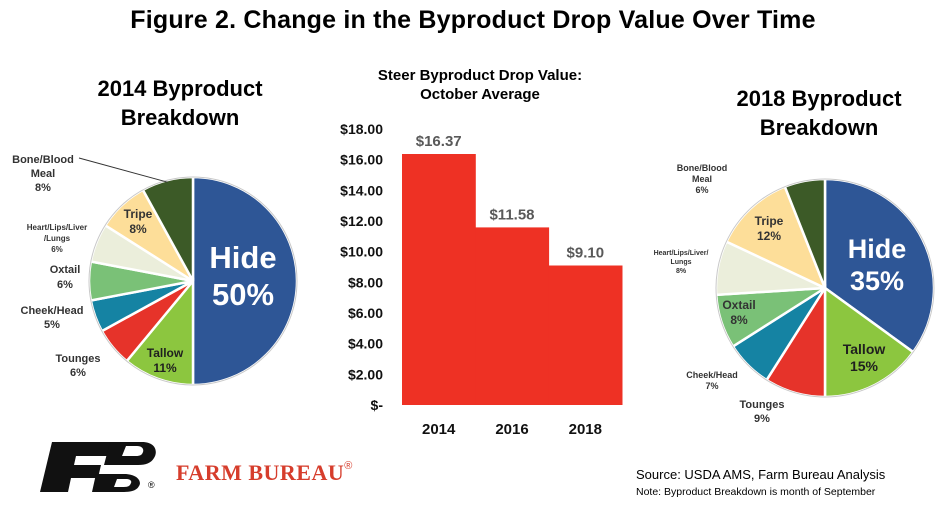 This screenshot has width=946, height=510. I want to click on bar-2014, so click(439, 279).